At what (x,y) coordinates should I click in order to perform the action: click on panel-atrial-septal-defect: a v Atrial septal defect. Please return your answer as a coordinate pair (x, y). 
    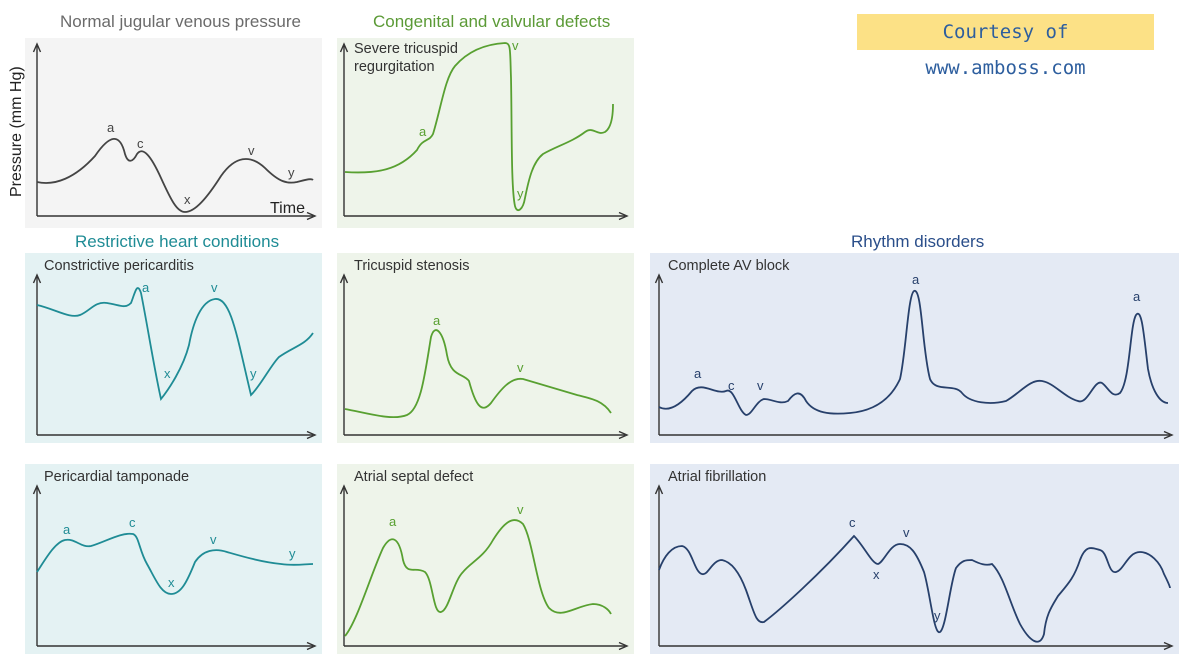
    Looking at the image, I should click on (485, 559).